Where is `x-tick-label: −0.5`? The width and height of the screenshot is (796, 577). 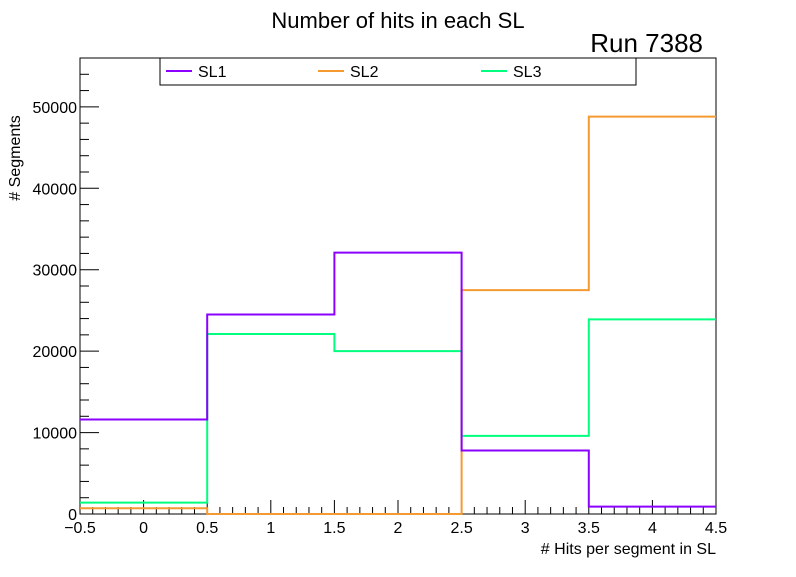
x-tick-label: −0.5 is located at coordinates (80, 528).